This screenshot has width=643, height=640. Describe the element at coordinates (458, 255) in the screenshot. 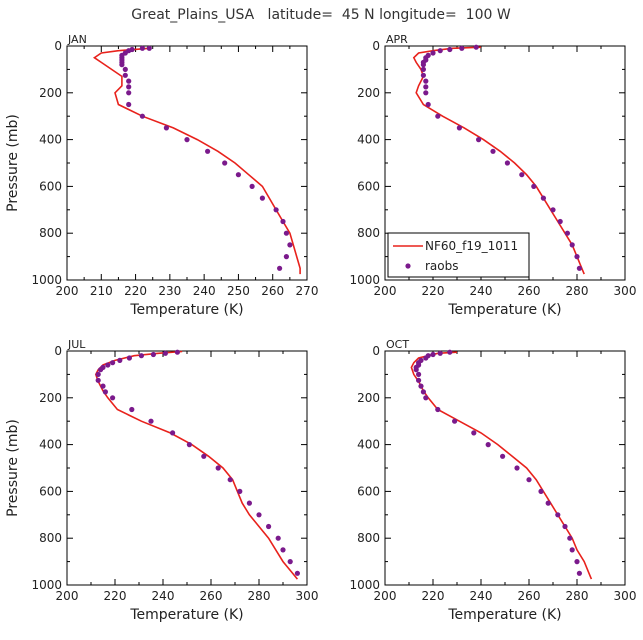

I see `legend-box` at that location.